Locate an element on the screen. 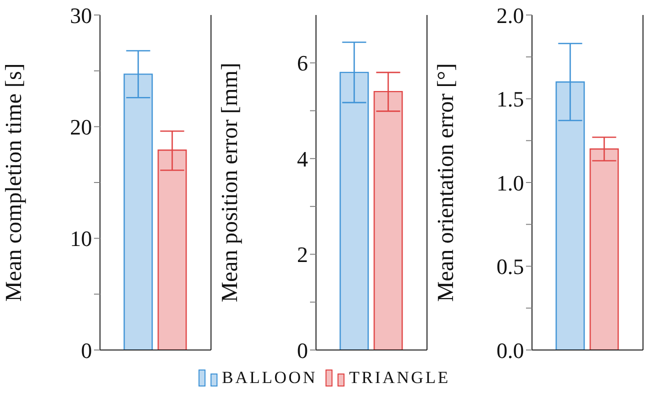 This screenshot has width=648, height=403. y-tick-label: 1.5 is located at coordinates (510, 99).